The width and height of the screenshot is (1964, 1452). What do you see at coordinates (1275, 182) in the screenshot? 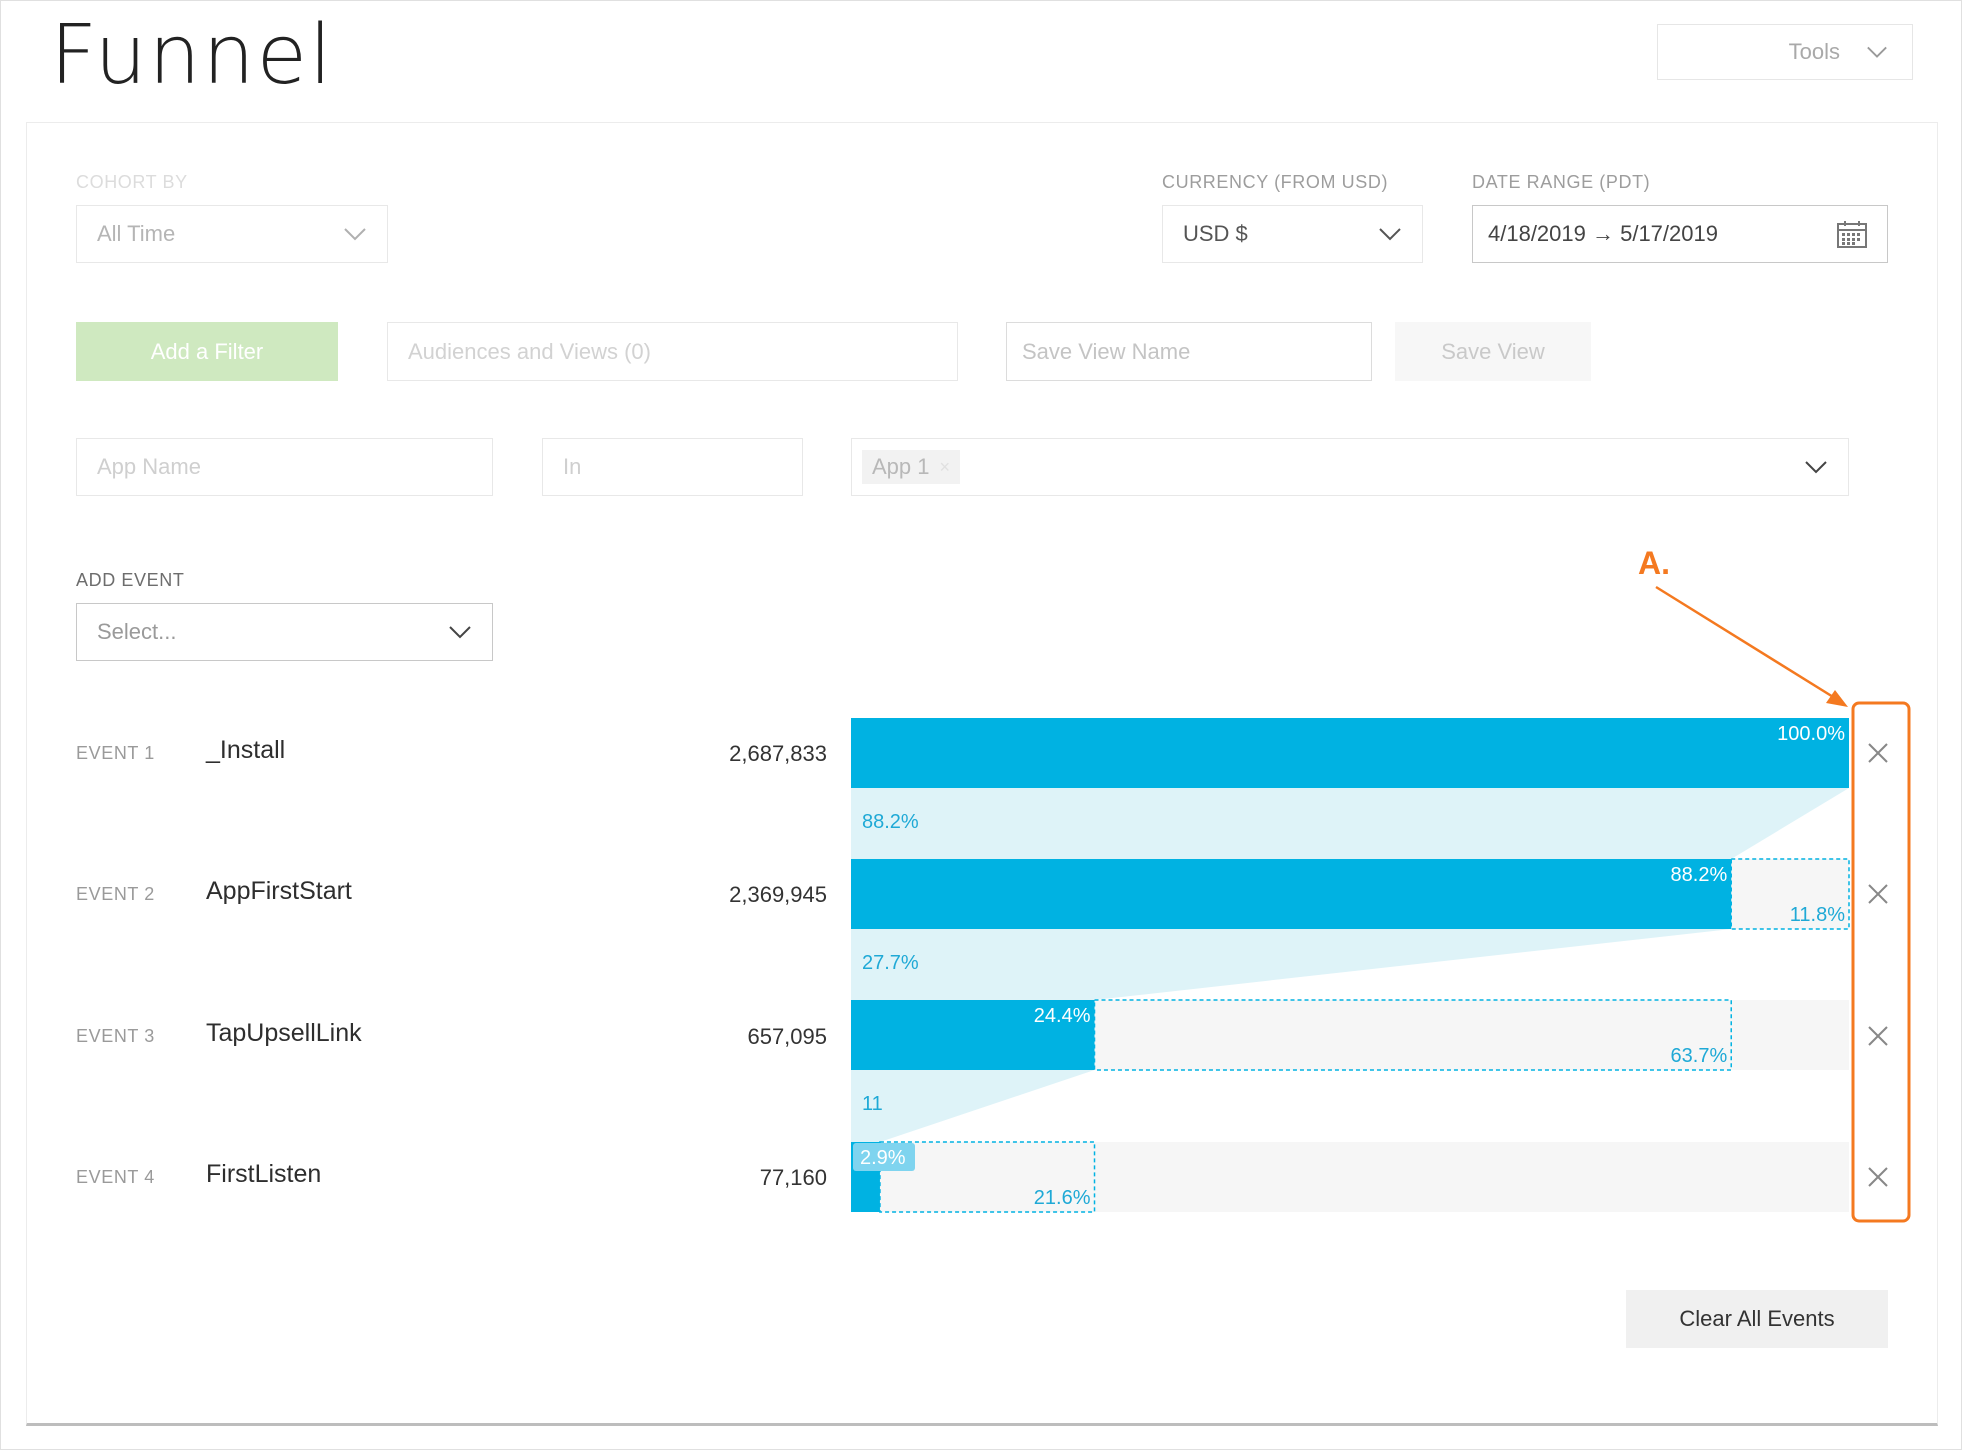
I see `currency-label: CURRENCY (FROM USD)` at bounding box center [1275, 182].